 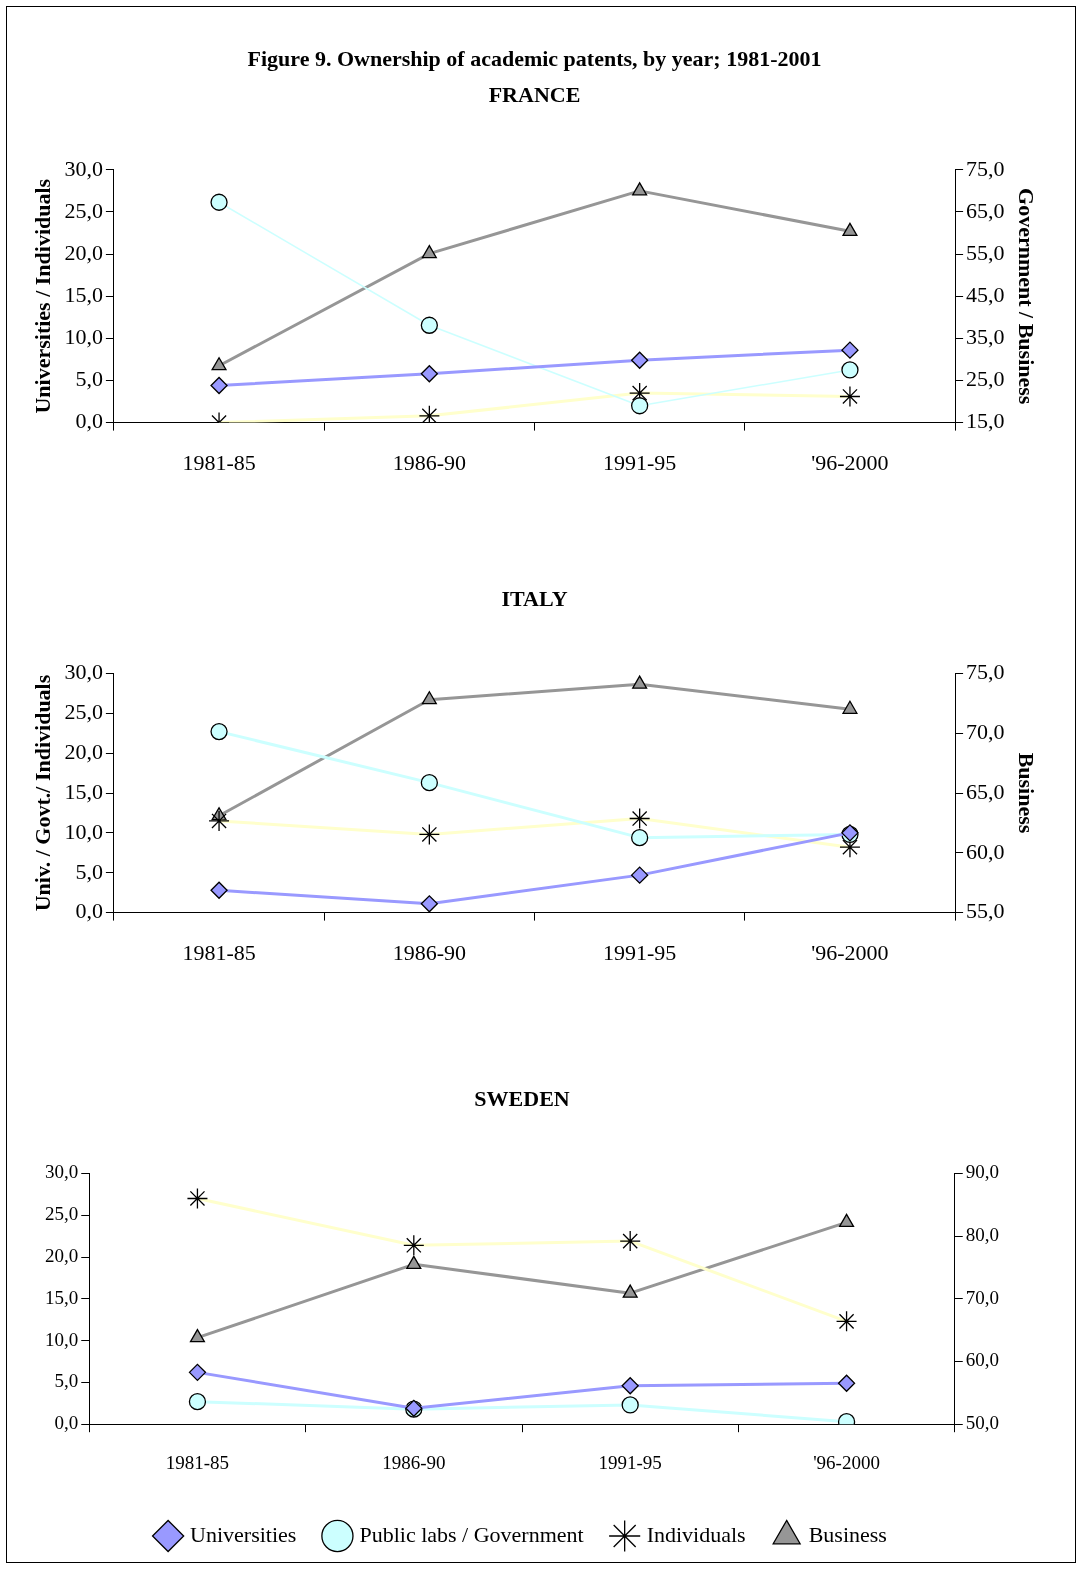 What do you see at coordinates (42, 296) in the screenshot?
I see `y-axis-title: Universities / Individuals` at bounding box center [42, 296].